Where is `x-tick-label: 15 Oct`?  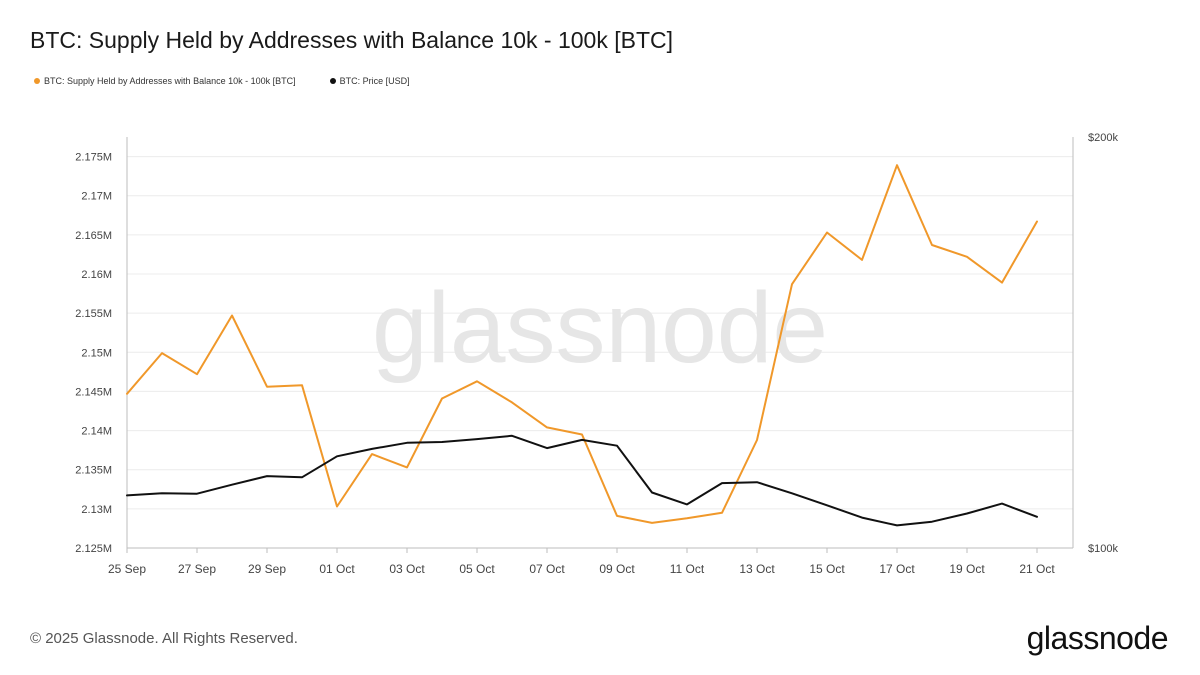
x-tick-label: 15 Oct is located at coordinates (827, 569).